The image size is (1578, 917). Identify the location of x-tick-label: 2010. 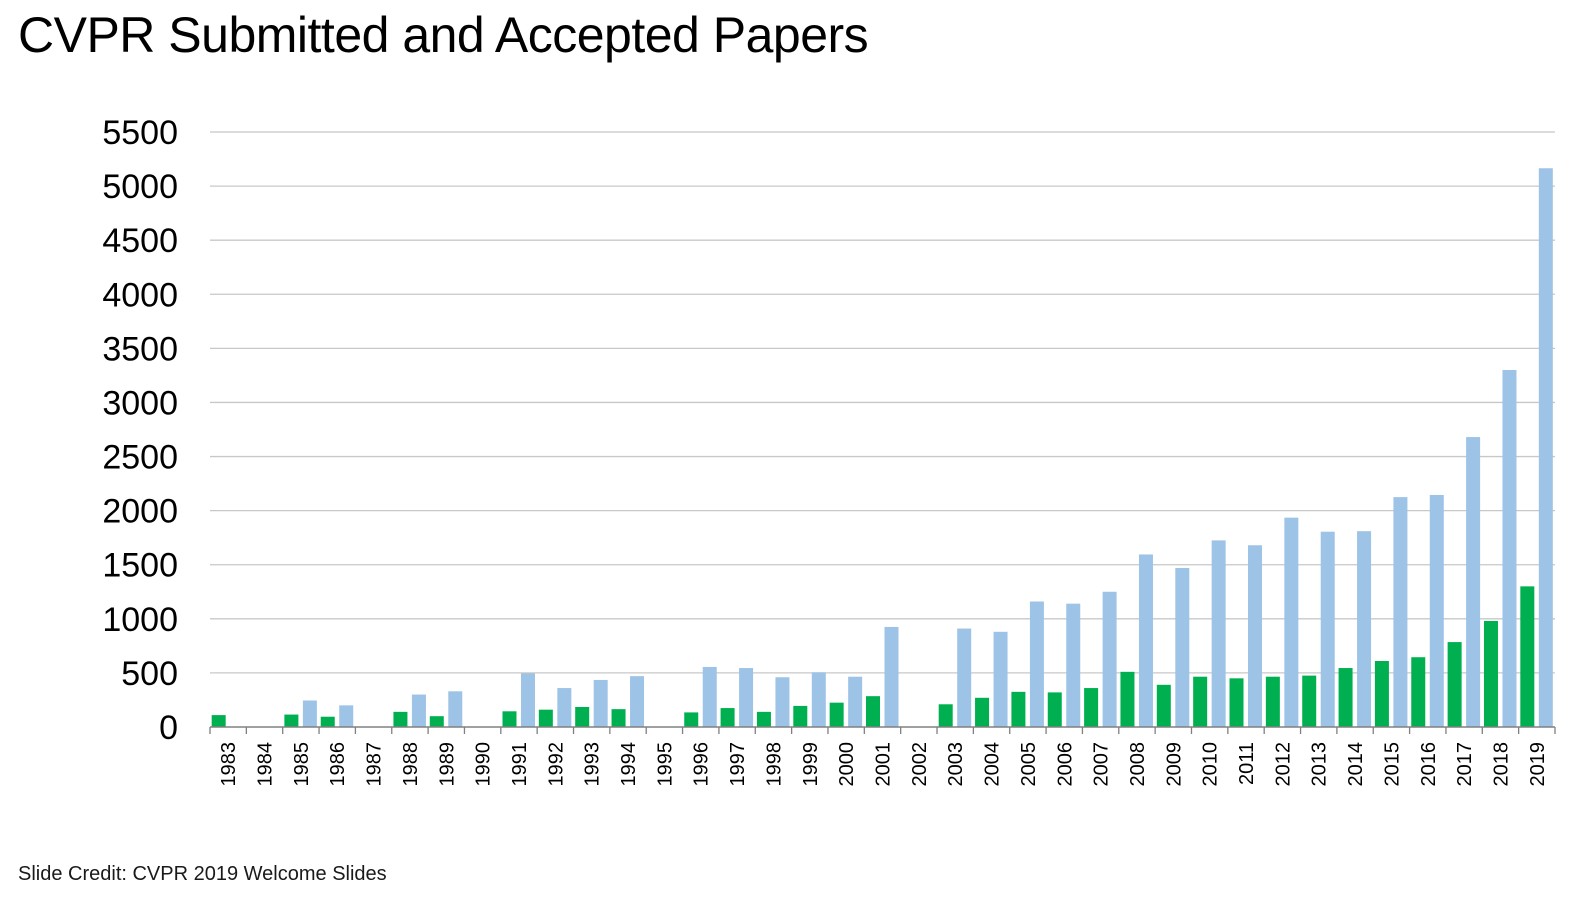
(1211, 764).